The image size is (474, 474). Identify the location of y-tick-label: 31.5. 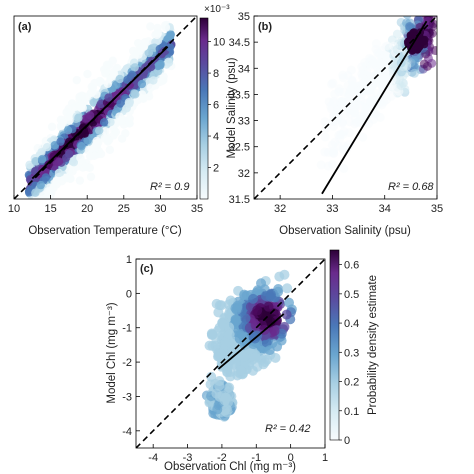
(239, 200).